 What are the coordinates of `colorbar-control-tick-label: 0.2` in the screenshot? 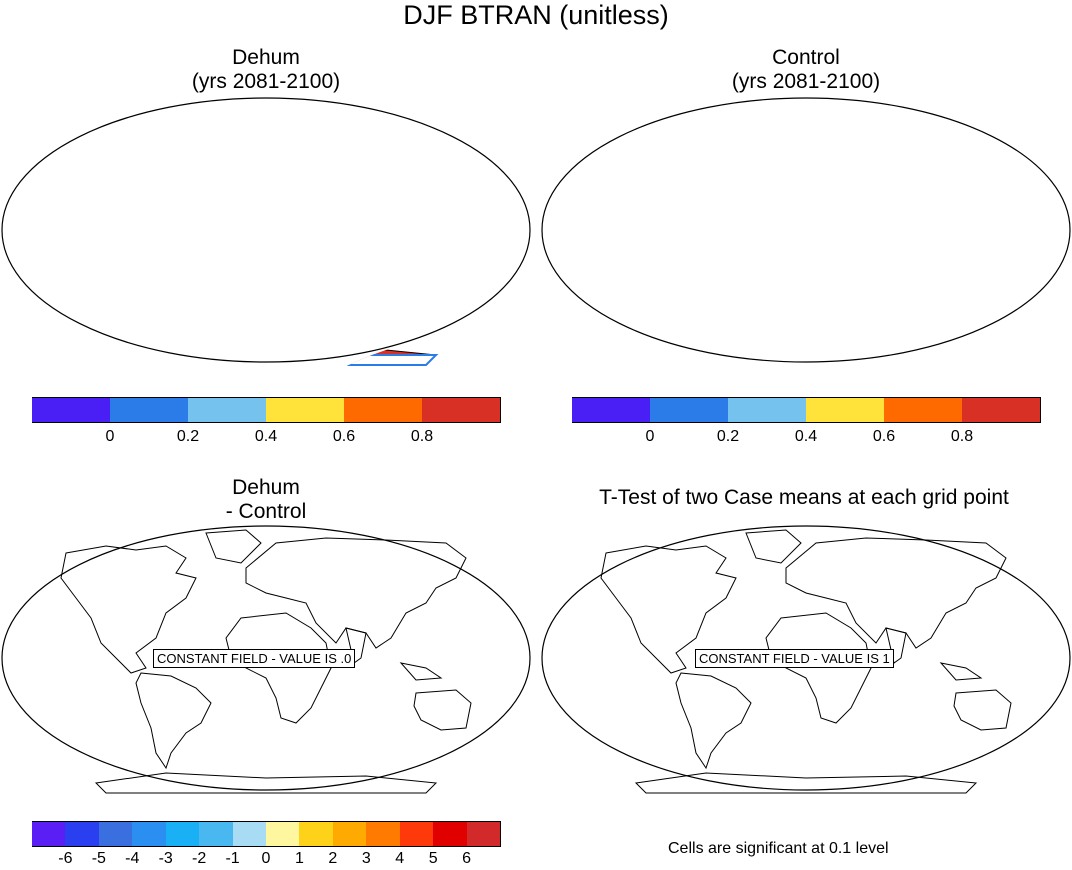 It's located at (728, 436).